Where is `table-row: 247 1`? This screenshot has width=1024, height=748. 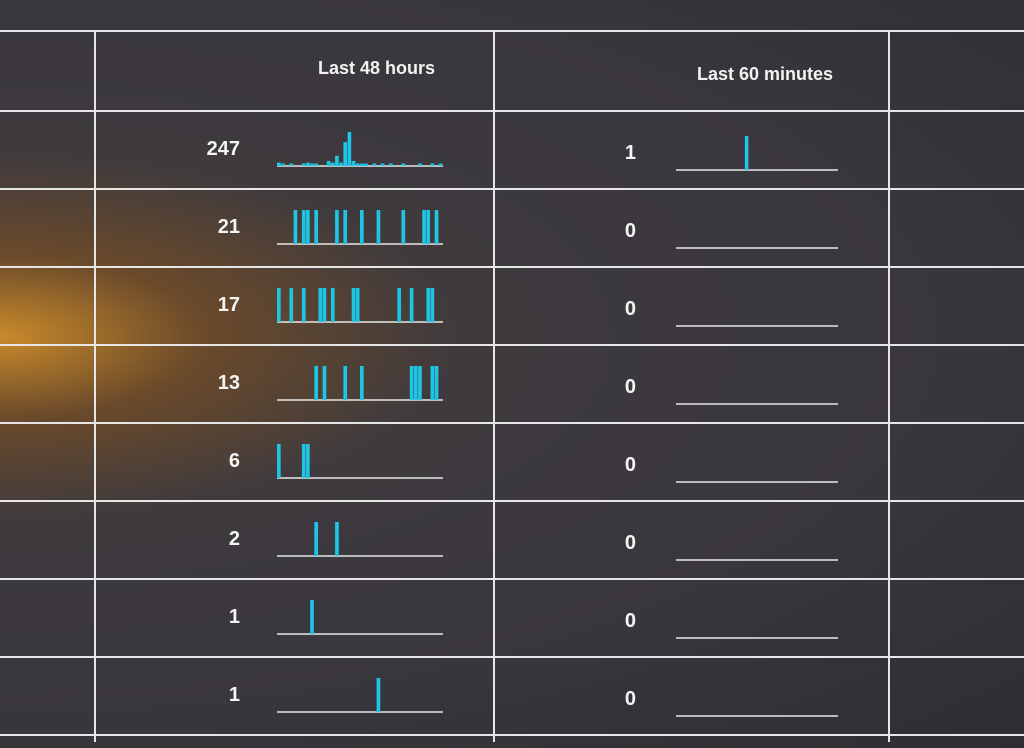
table-row: 247 1 is located at coordinates (512, 151).